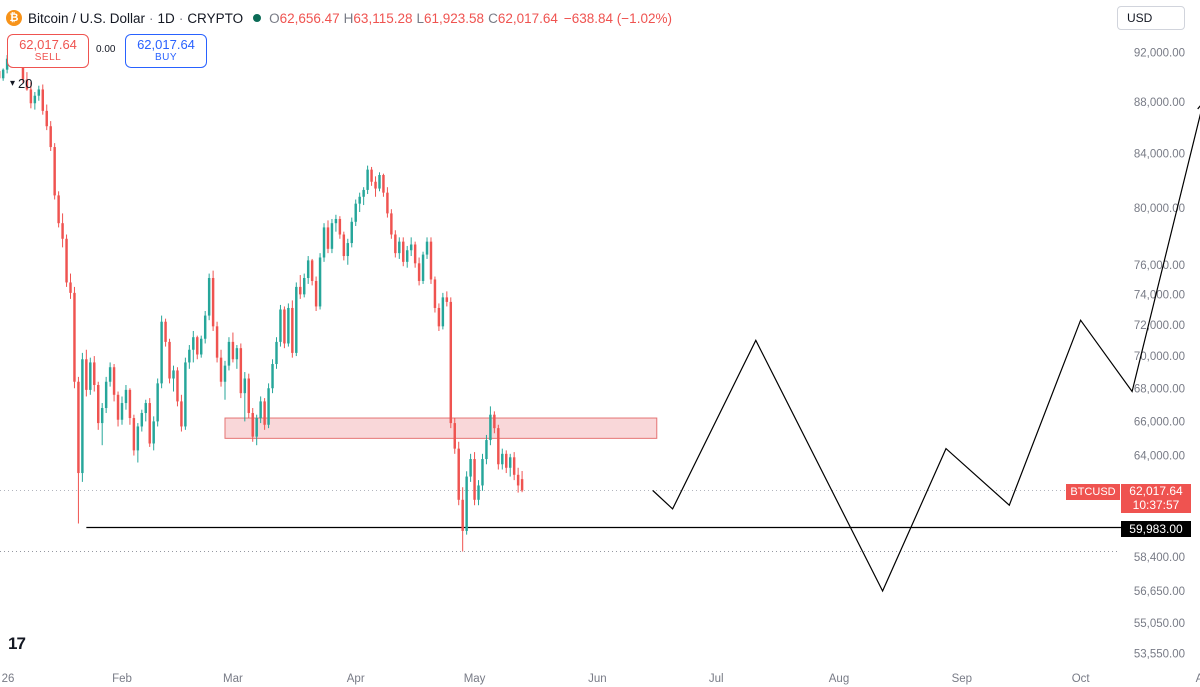 This screenshot has height=687, width=1200. I want to click on time-tick-label: 26, so click(8, 679).